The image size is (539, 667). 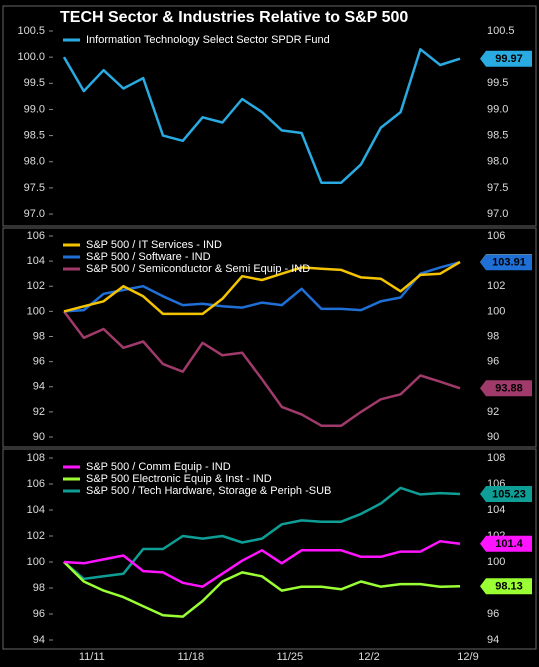 What do you see at coordinates (34, 162) in the screenshot?
I see `y-tick-label: 98.0` at bounding box center [34, 162].